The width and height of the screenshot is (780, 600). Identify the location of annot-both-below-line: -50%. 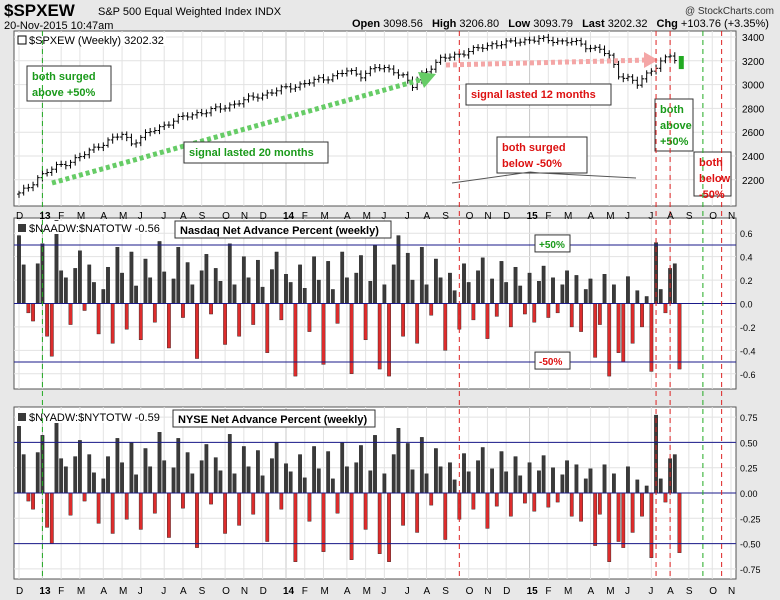
(712, 195).